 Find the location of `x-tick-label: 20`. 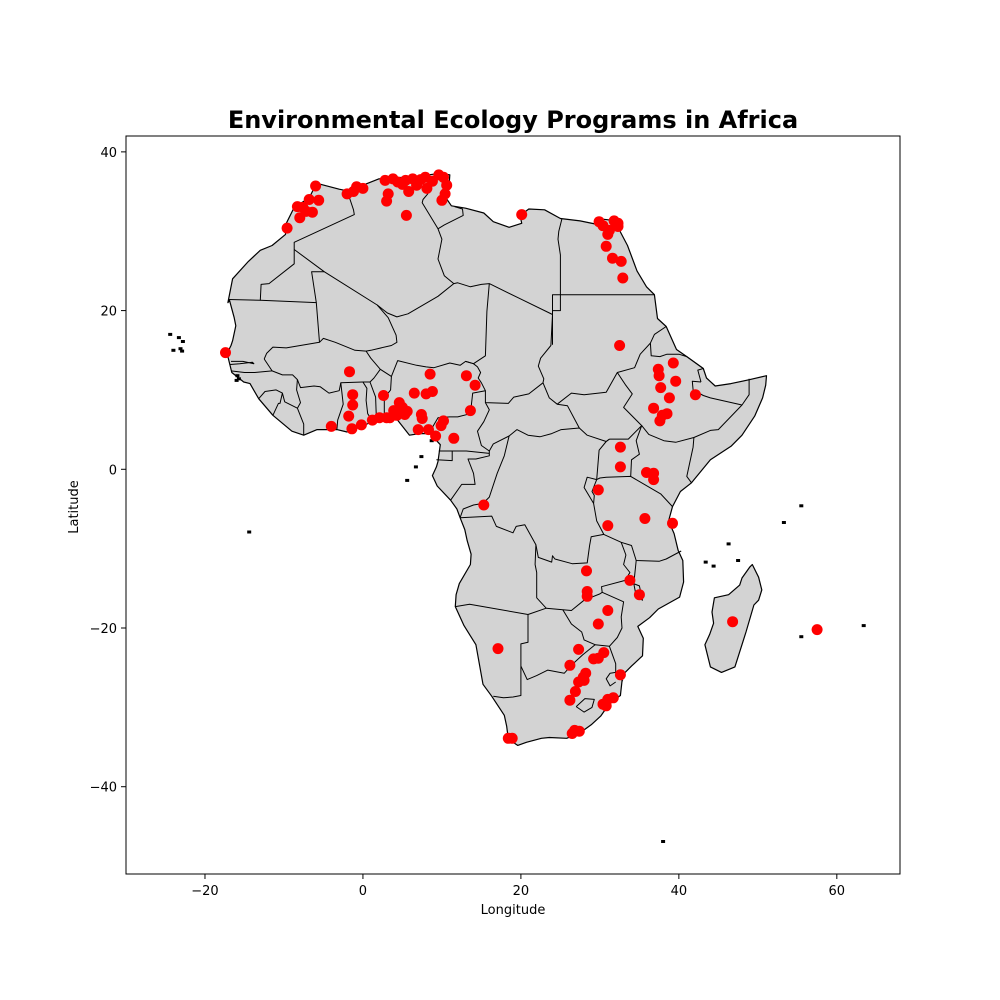

x-tick-label: 20 is located at coordinates (521, 891).